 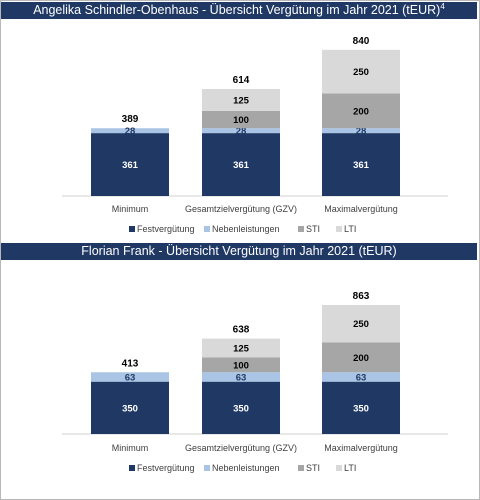 I want to click on total-label: 638, so click(x=241, y=330).